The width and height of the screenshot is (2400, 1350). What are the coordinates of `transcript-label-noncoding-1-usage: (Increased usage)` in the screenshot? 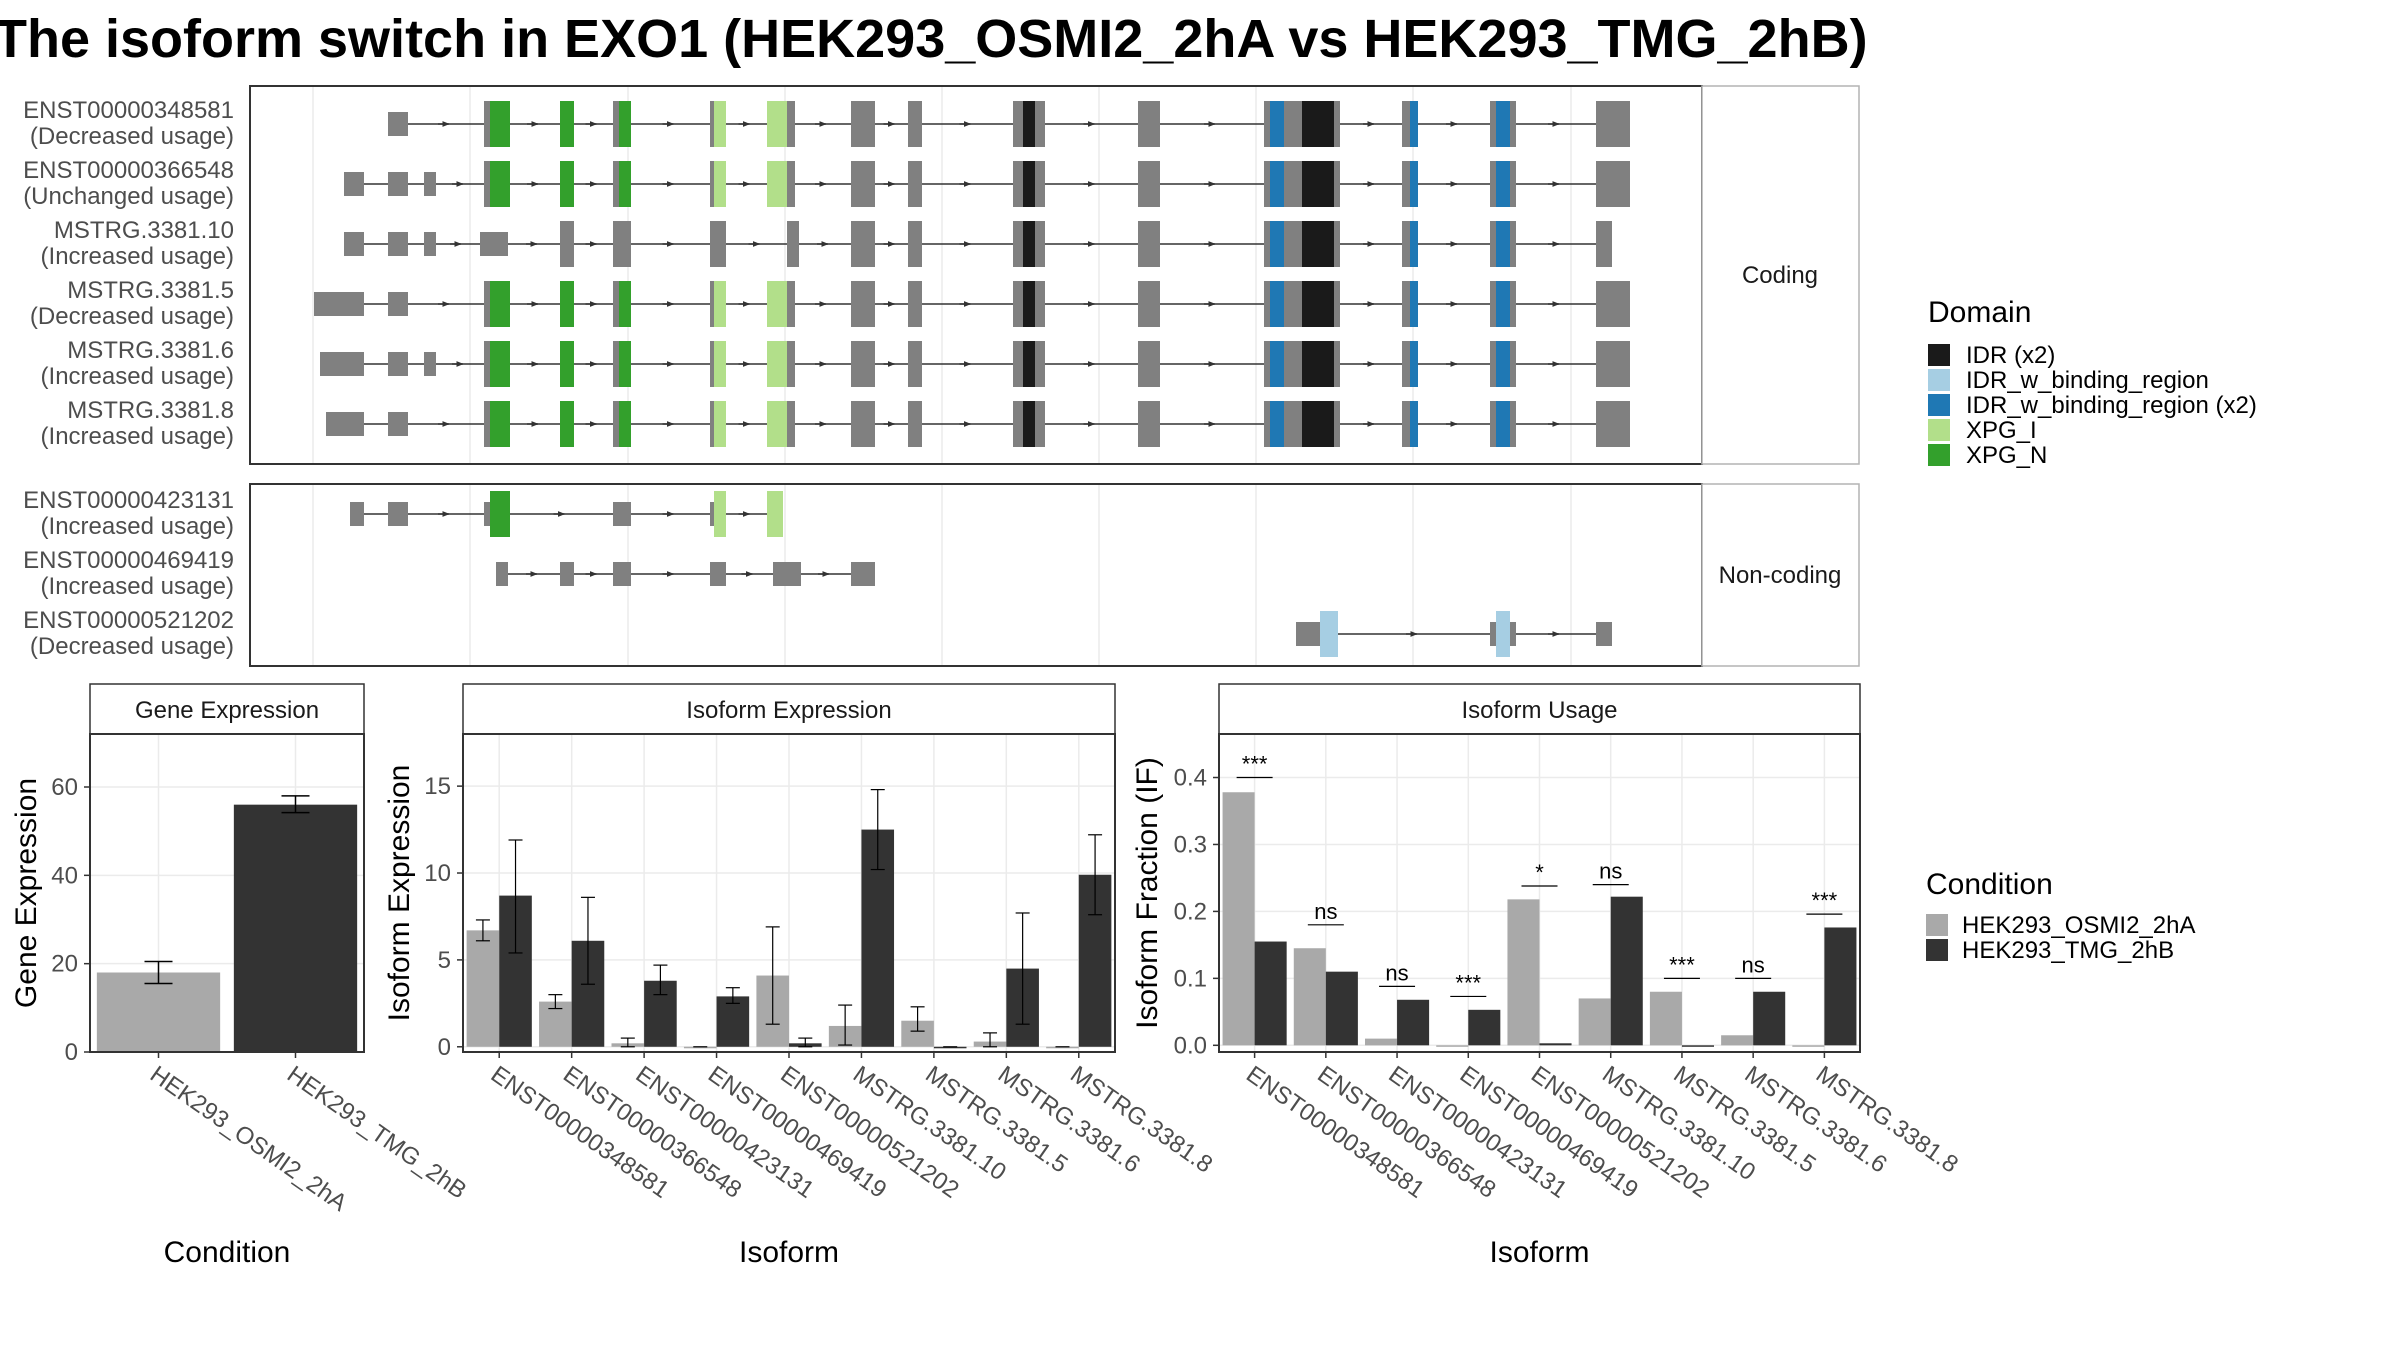 It's located at (137, 586).